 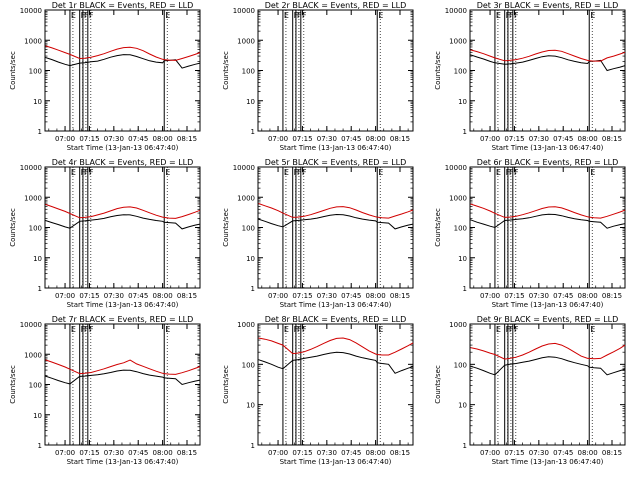 What do you see at coordinates (548, 5) in the screenshot?
I see `panel-title: Det 3r BLACK = Events, RED = LLD` at bounding box center [548, 5].